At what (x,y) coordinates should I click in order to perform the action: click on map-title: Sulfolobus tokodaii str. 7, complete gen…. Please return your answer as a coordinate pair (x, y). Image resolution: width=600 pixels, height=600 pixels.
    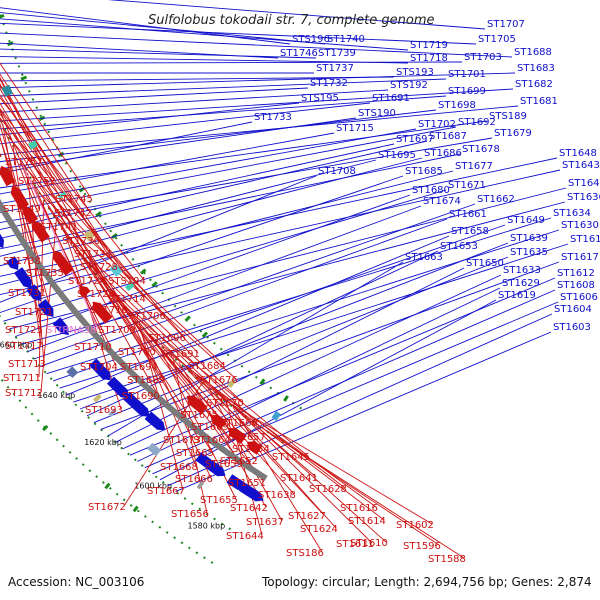
    Looking at the image, I should click on (291, 20).